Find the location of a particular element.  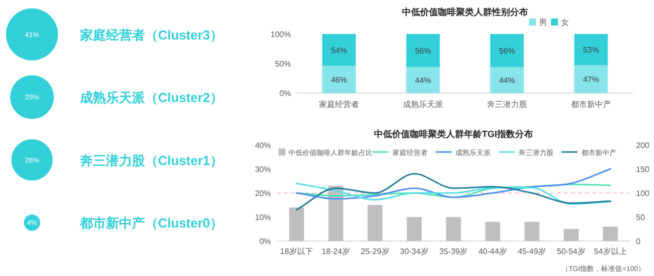

y2-tick-label: 150 is located at coordinates (643, 169).